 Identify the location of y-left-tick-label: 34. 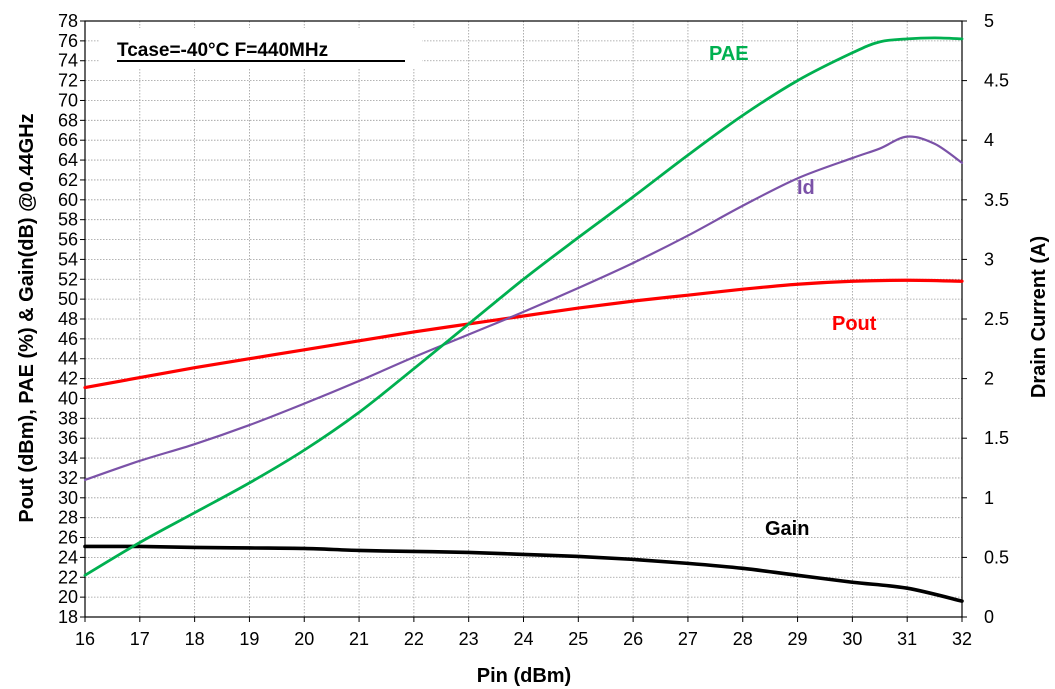
(68, 458).